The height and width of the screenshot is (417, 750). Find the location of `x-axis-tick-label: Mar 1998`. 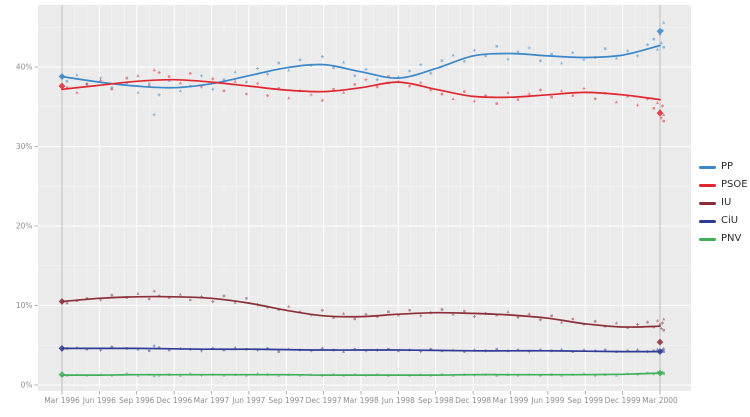

x-axis-tick-label: Mar 1998 is located at coordinates (361, 400).